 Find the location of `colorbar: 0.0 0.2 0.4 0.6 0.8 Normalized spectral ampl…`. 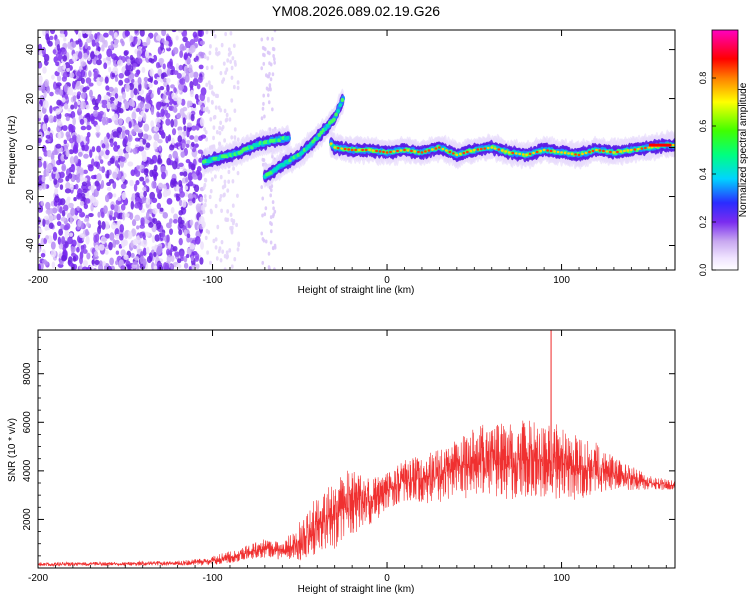

colorbar: 0.0 0.2 0.4 0.6 0.8 Normalized spectral ampl… is located at coordinates (723, 152).